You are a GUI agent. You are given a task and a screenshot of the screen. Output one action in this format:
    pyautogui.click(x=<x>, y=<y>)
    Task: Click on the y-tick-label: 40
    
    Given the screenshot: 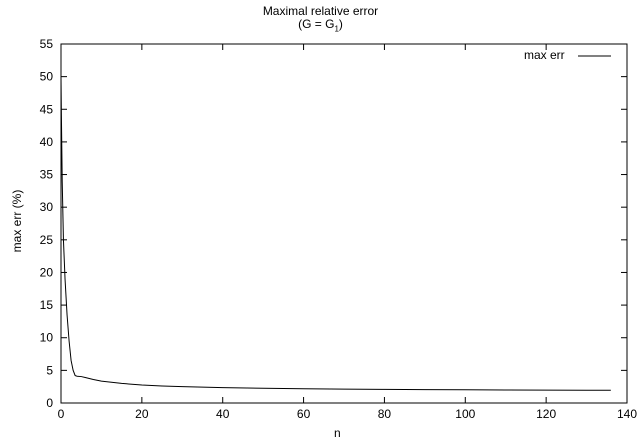 What is the action you would take?
    pyautogui.click(x=47, y=142)
    